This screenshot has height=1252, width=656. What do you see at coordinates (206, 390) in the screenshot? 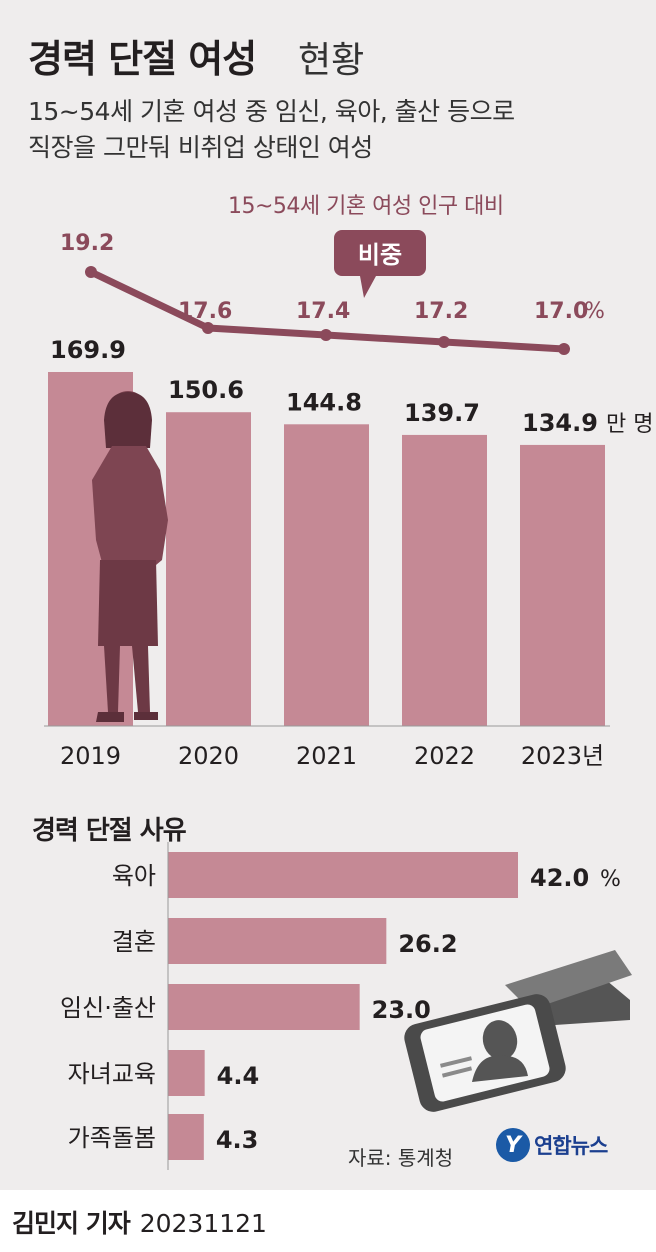
I see `bar-value-label: 150.6` at bounding box center [206, 390].